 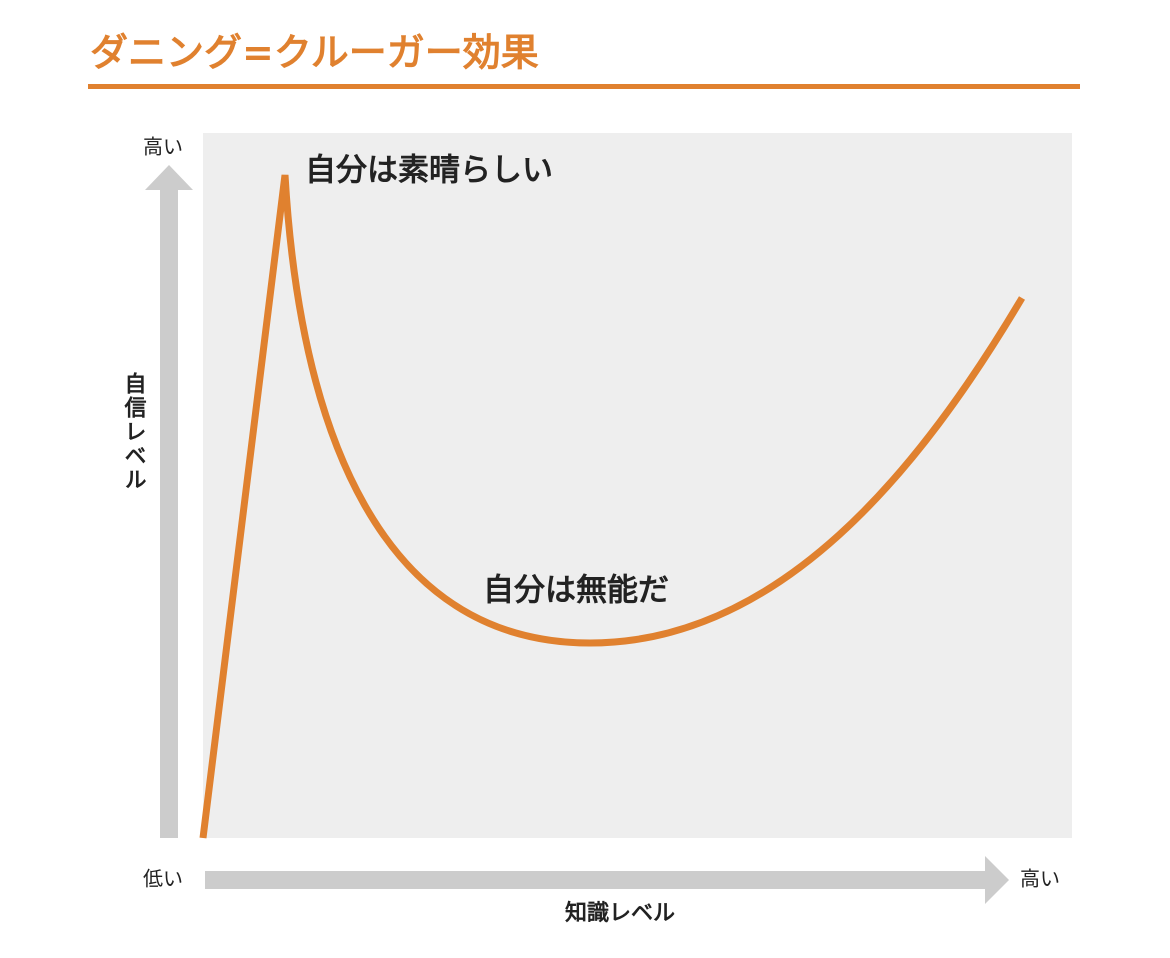 I want to click on y-axis-label: 自信レベル, so click(x=134, y=431).